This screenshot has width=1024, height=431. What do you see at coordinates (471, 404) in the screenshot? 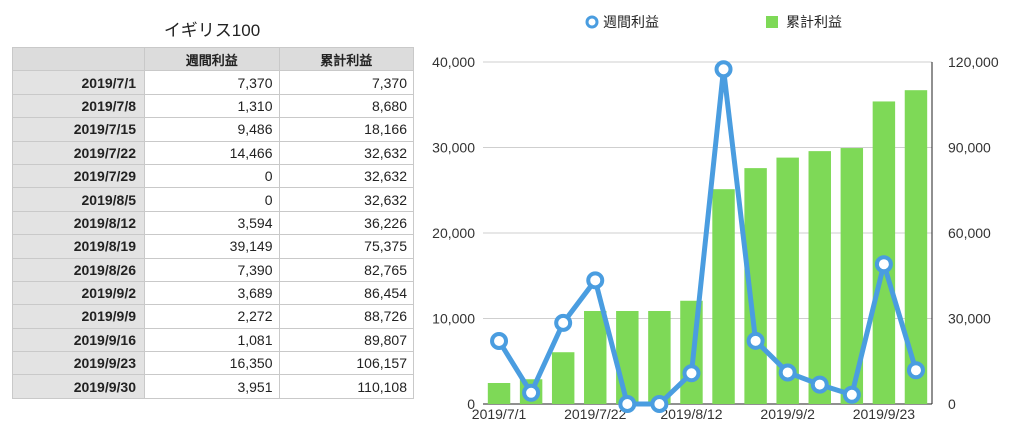
I see `left-tick-label: 0` at bounding box center [471, 404].